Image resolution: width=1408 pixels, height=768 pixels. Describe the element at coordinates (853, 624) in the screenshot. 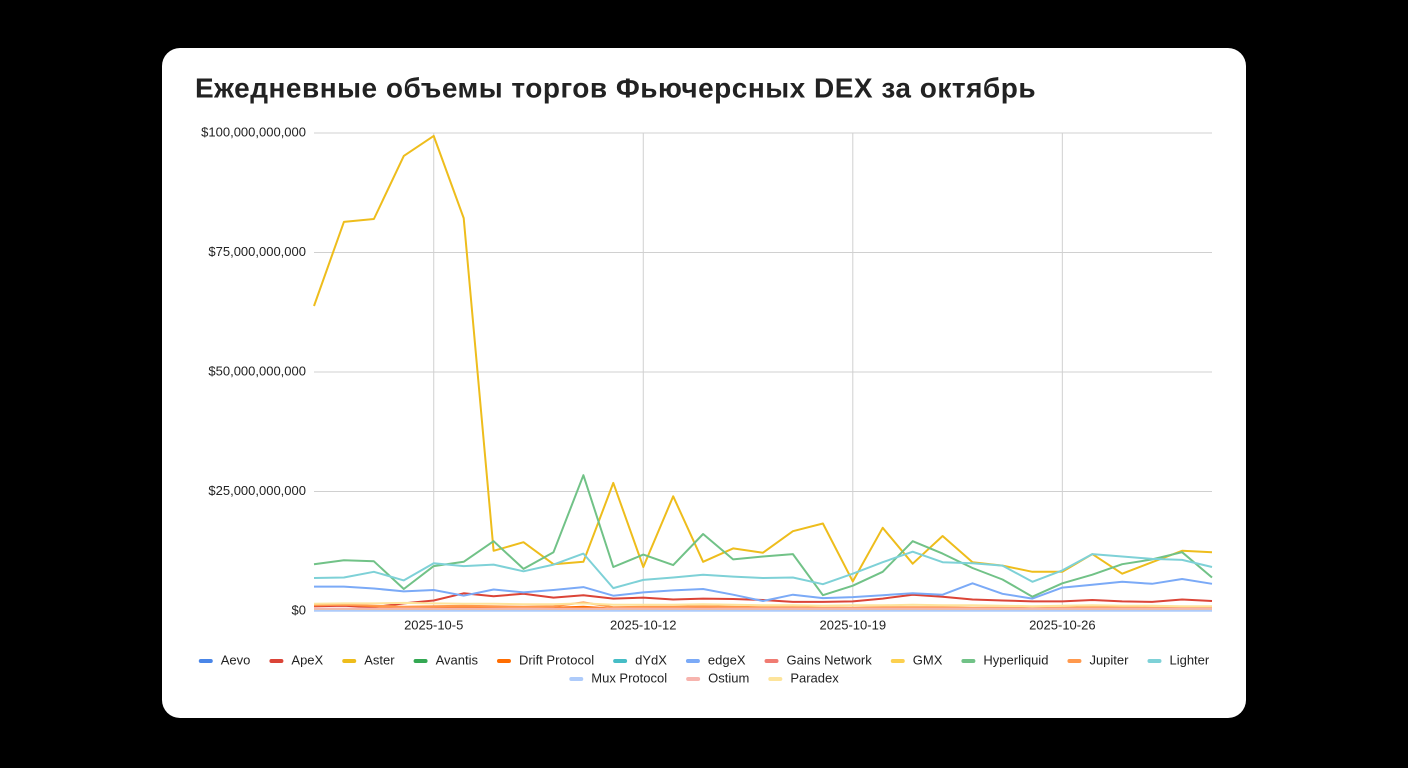

I see `x-tick-label: 2025-10-19` at that location.